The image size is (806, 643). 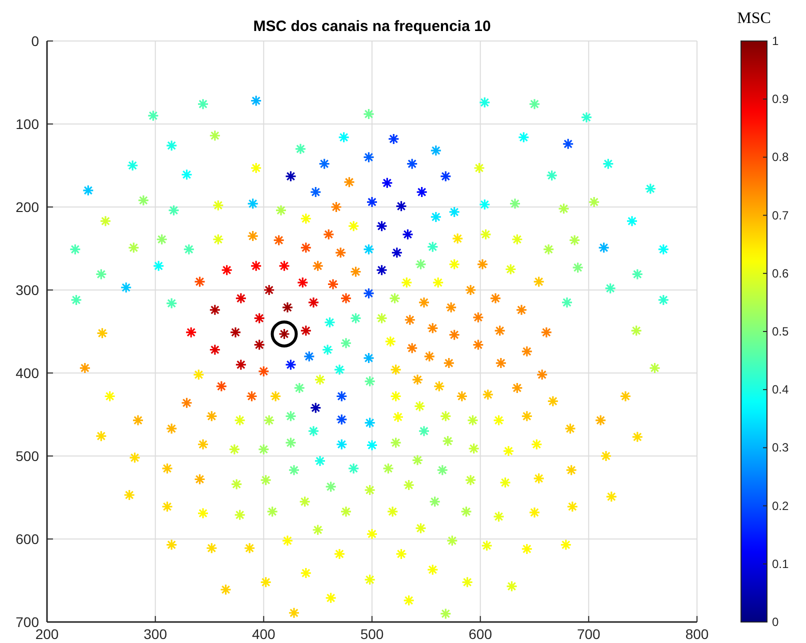 What do you see at coordinates (781, 447) in the screenshot?
I see `color-bar-label: 0.3` at bounding box center [781, 447].